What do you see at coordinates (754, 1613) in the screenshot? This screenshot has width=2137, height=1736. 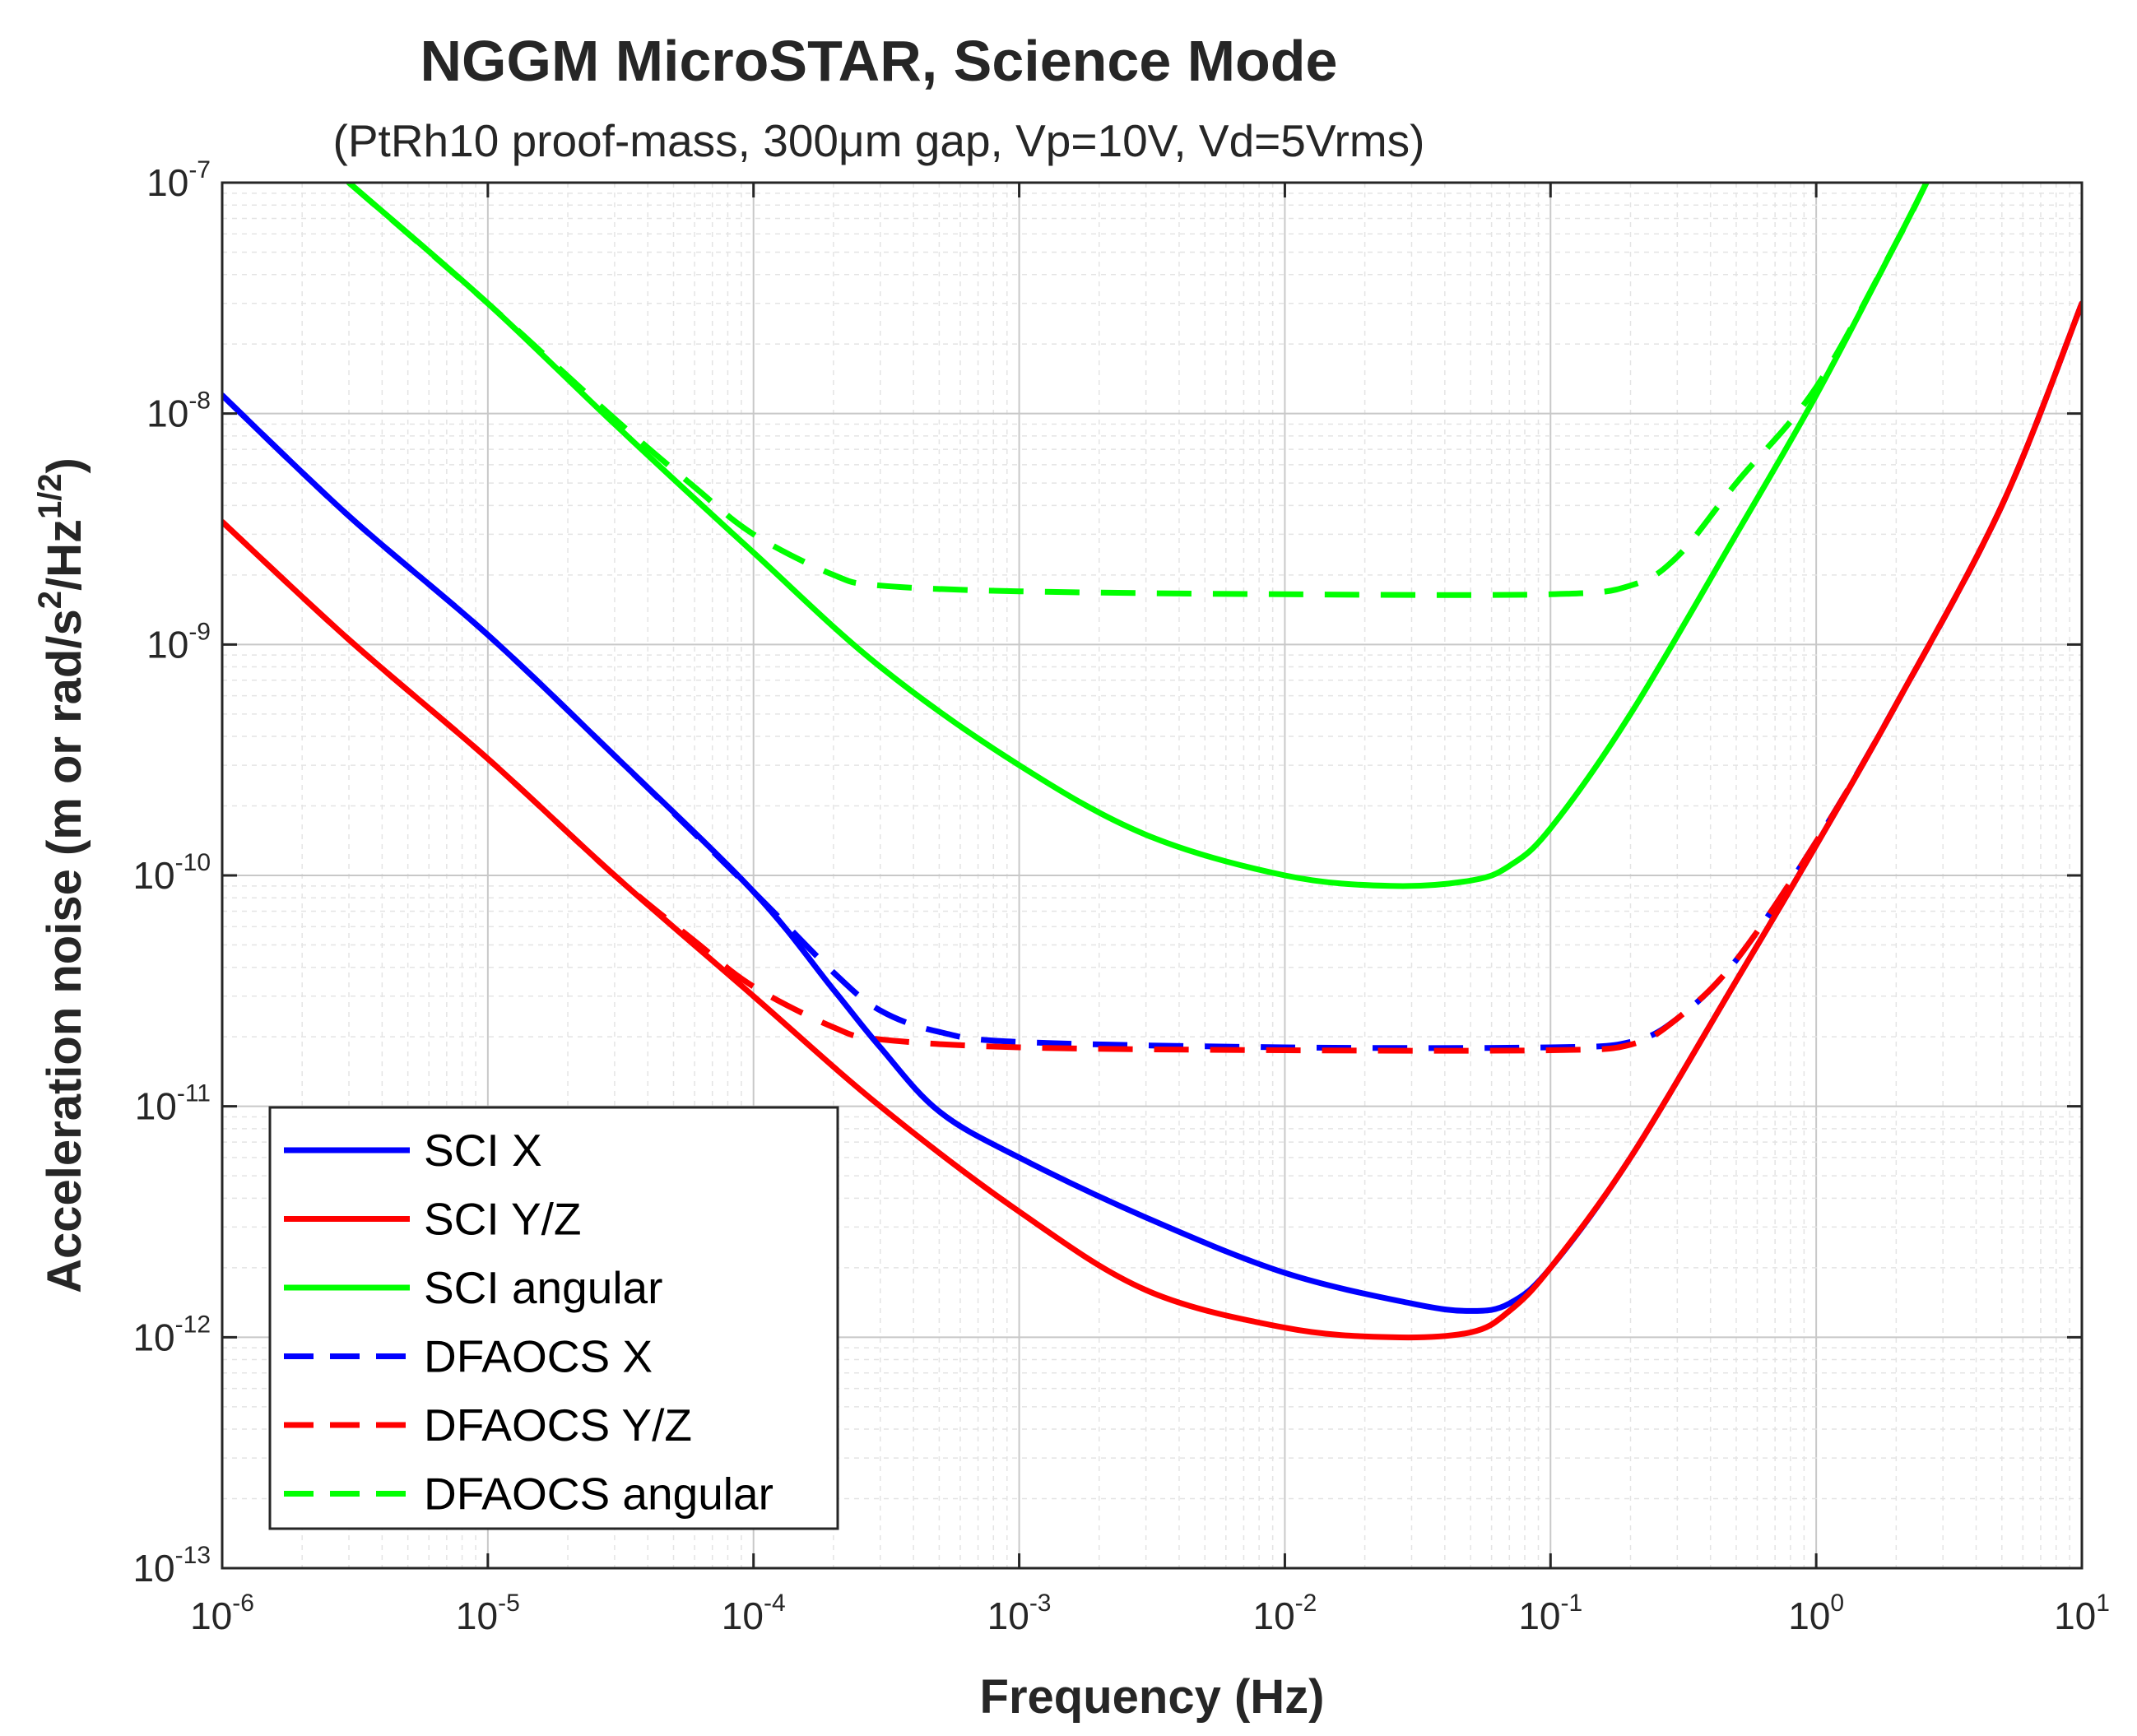 I see `x-tick-label: 10⁻⁴` at bounding box center [754, 1613].